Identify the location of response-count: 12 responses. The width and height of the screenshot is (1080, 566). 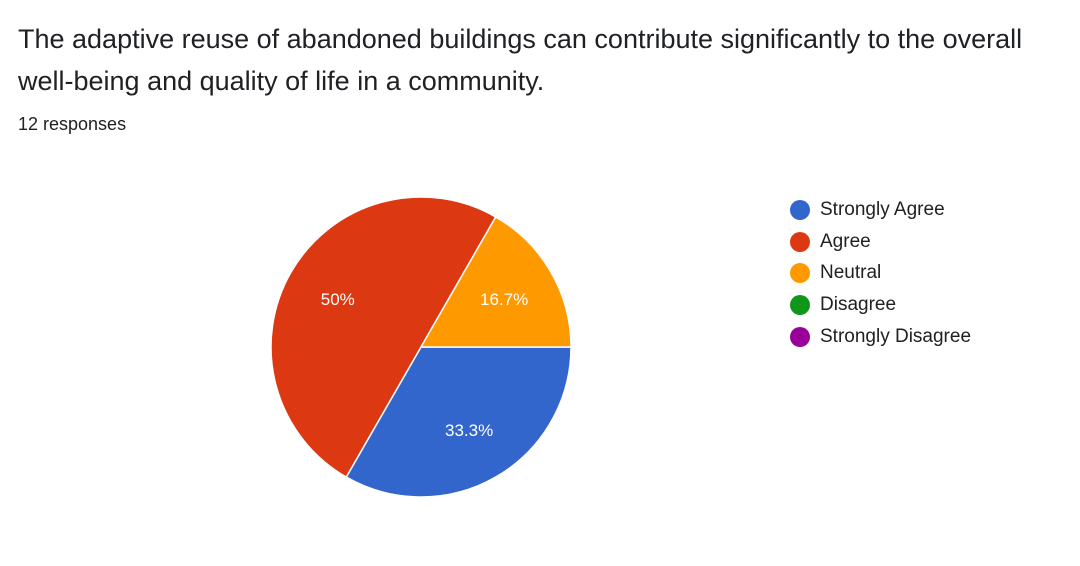
(72, 124).